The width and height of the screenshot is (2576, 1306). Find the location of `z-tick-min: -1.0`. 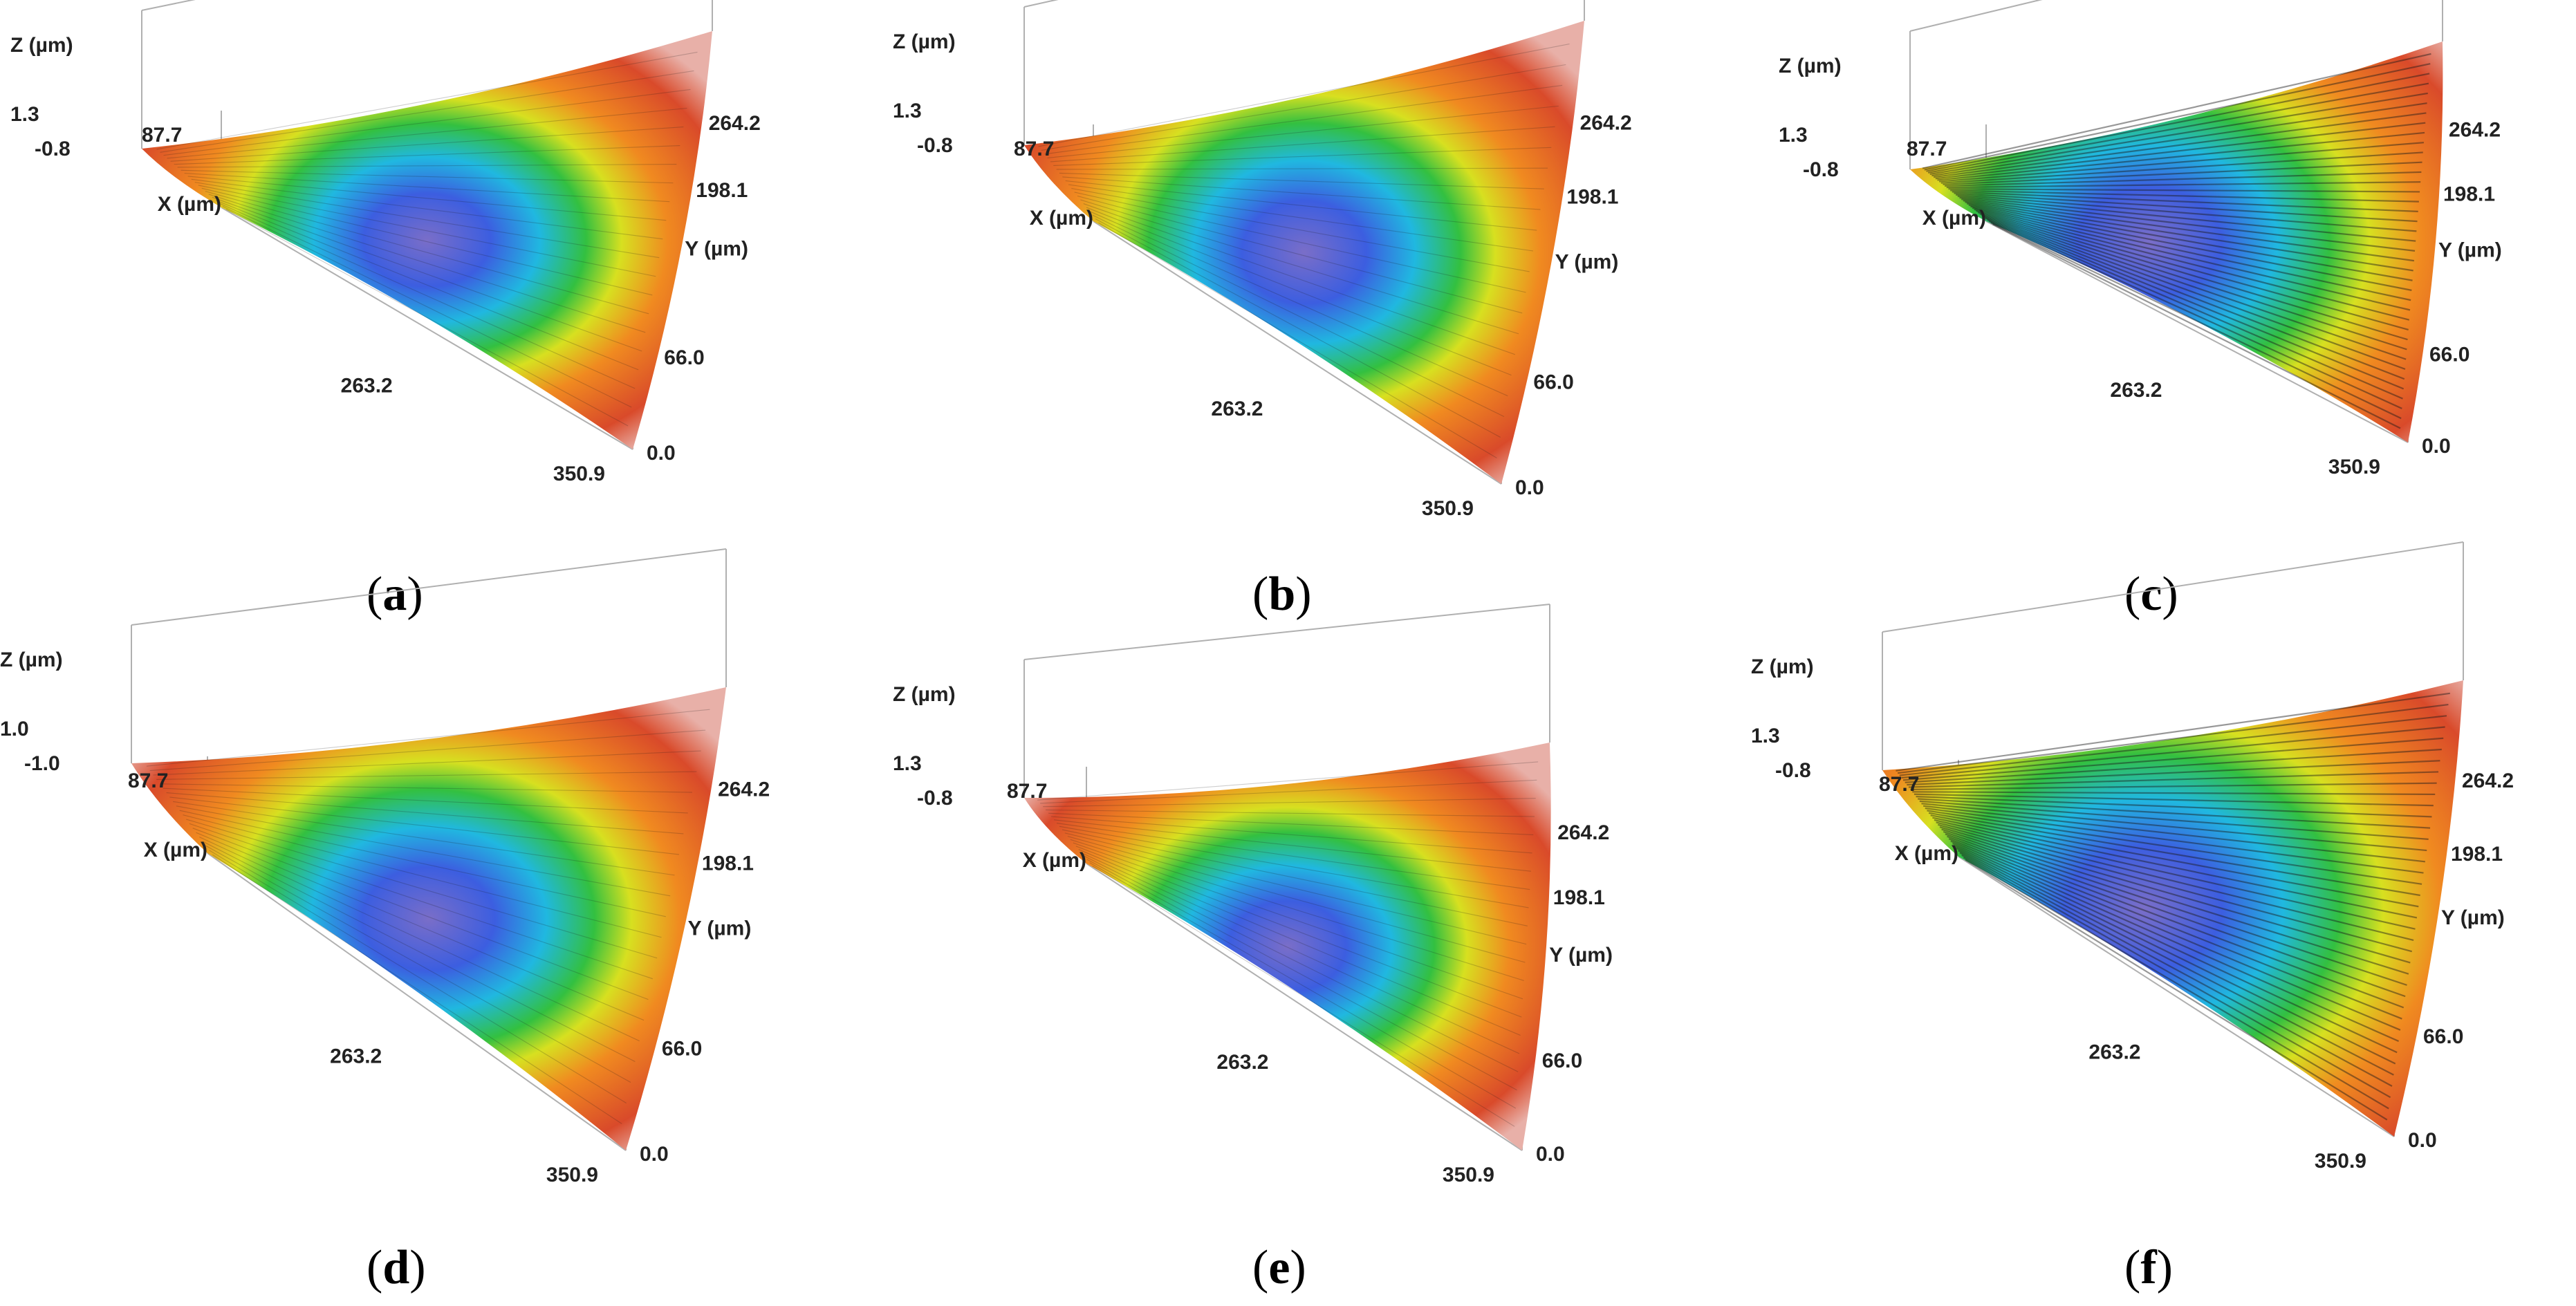

z-tick-min: -1.0 is located at coordinates (42, 763).